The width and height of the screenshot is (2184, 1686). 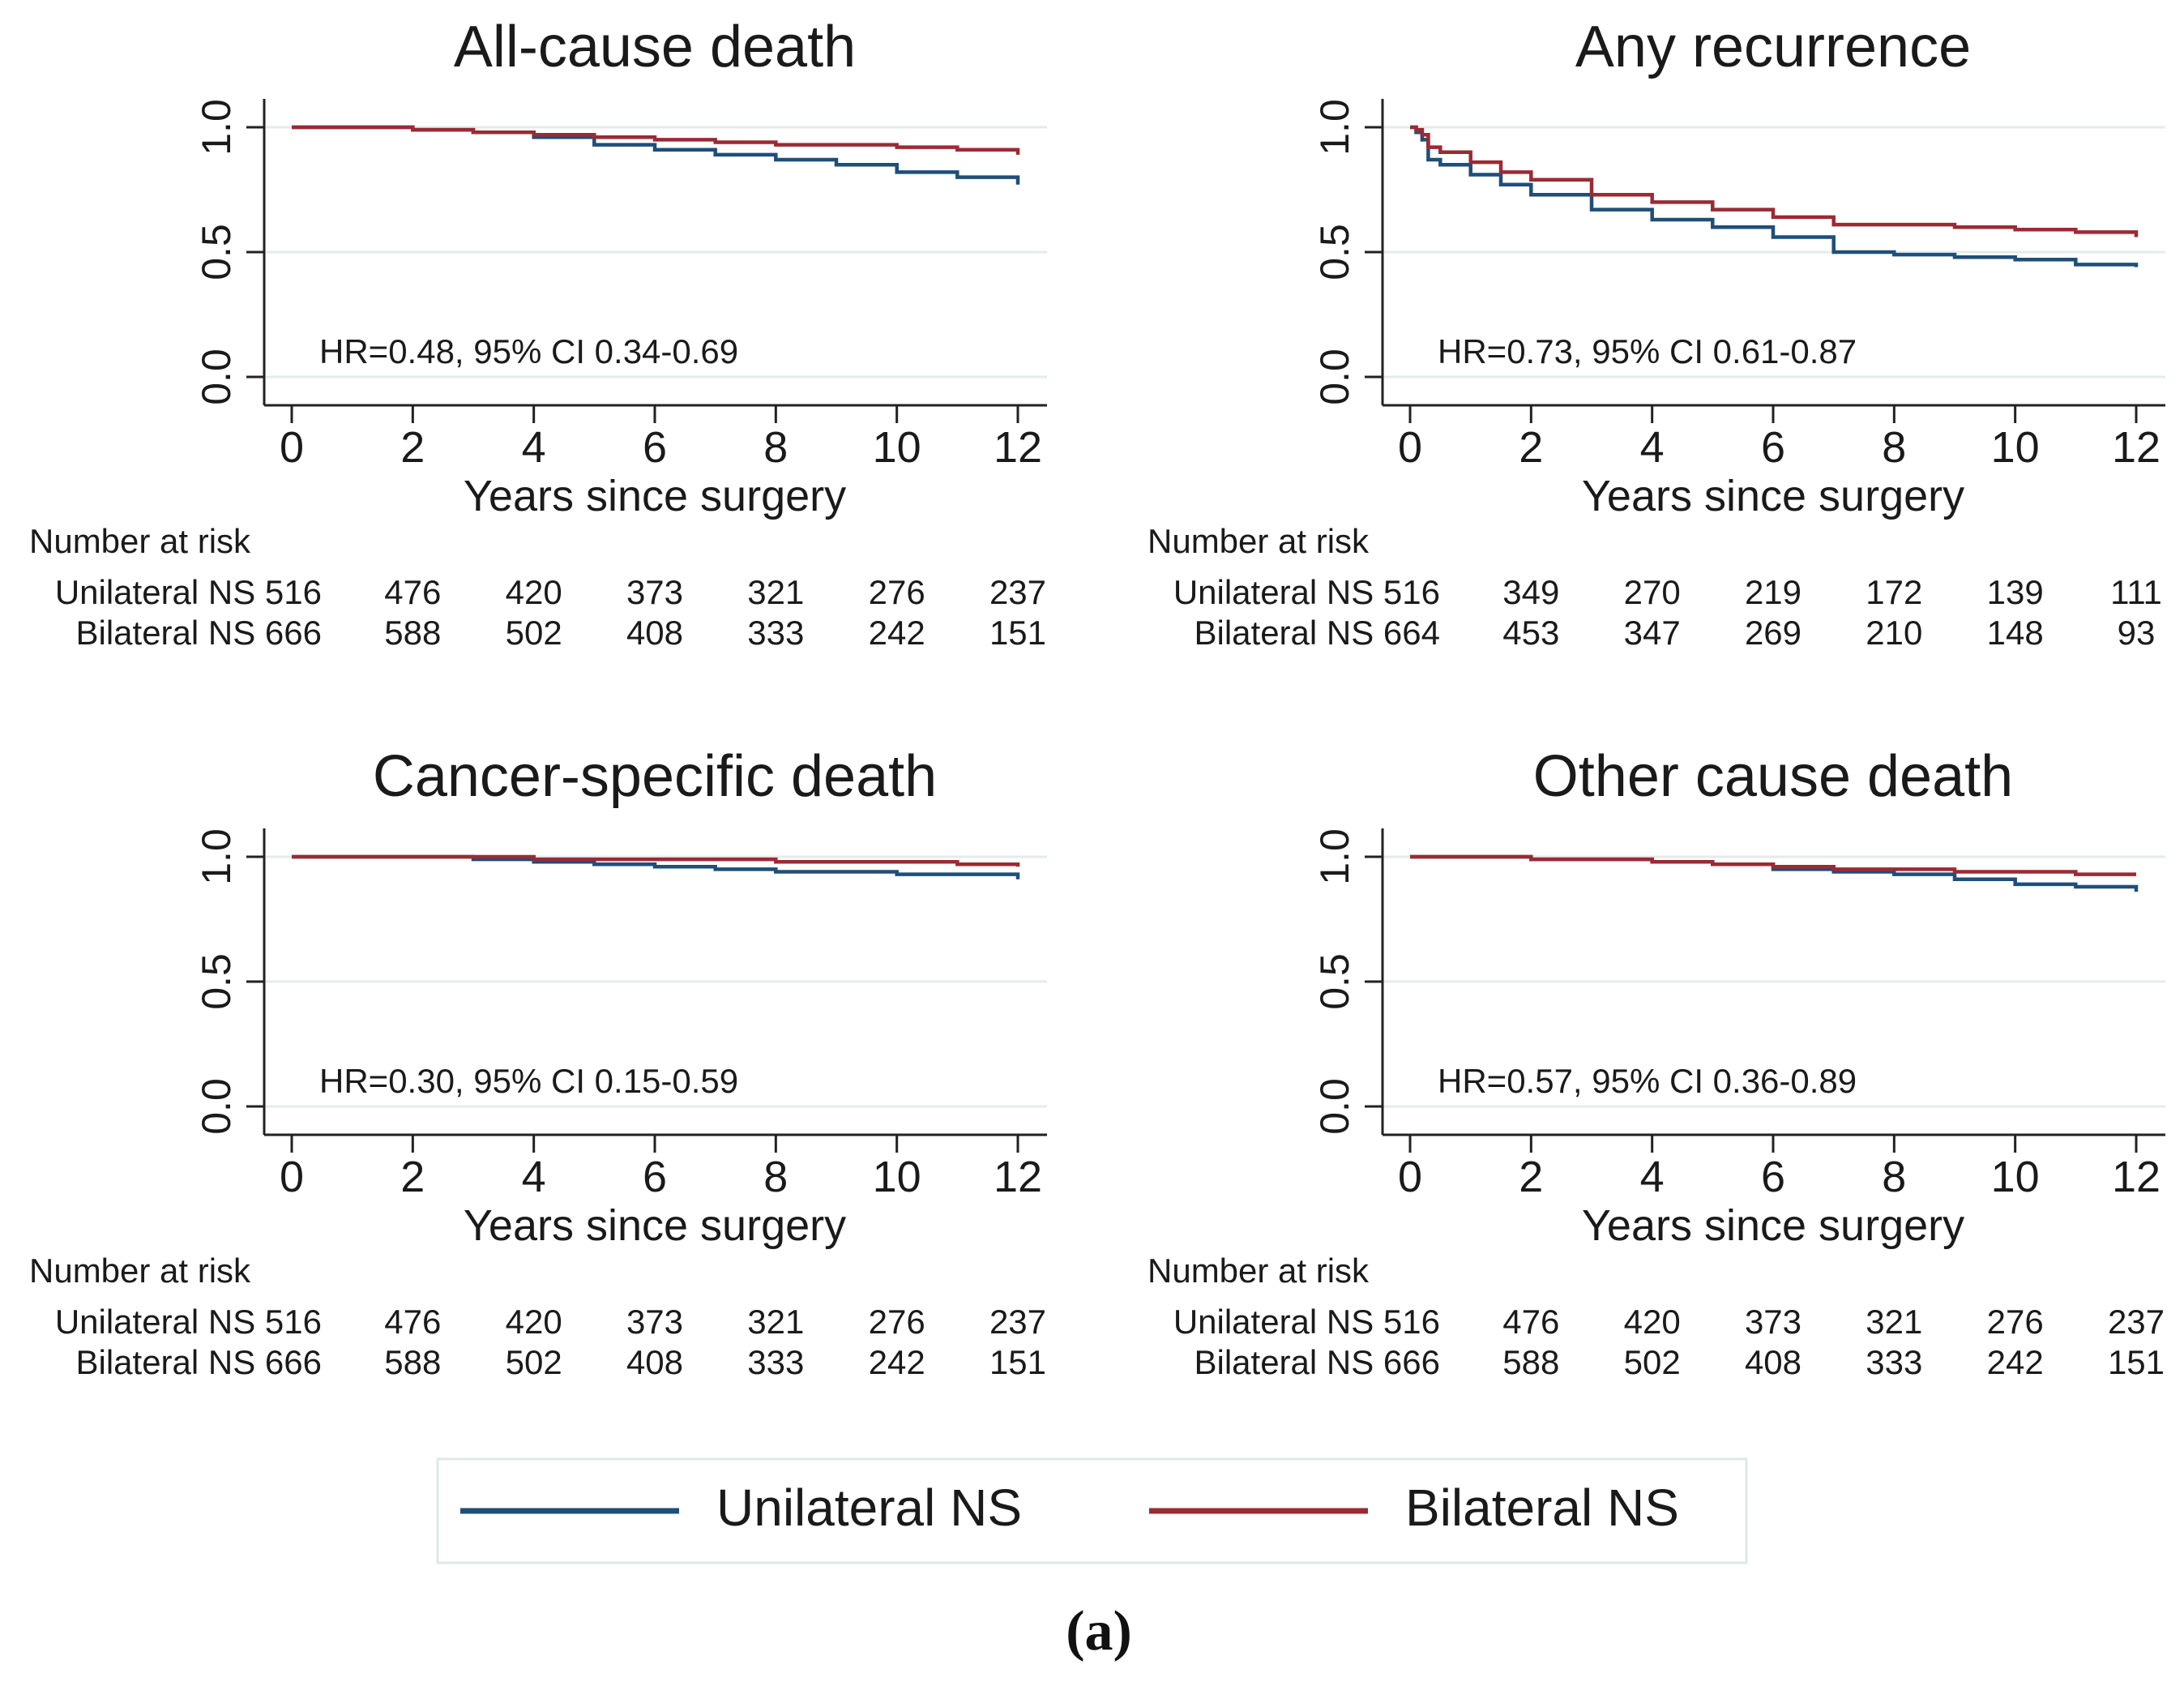 I want to click on risk-value: 139, so click(x=2016, y=592).